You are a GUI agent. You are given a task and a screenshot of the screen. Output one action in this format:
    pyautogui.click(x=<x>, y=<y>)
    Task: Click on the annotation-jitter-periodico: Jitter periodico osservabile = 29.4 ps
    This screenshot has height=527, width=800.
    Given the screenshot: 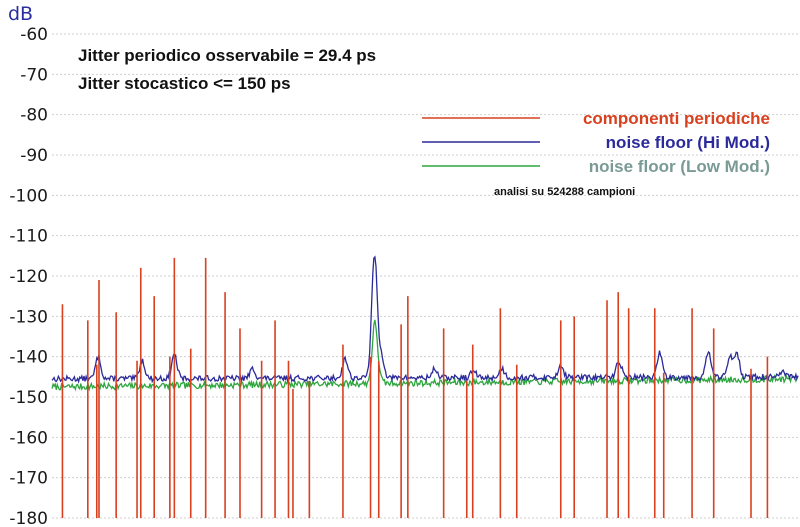 What is the action you would take?
    pyautogui.click(x=227, y=55)
    